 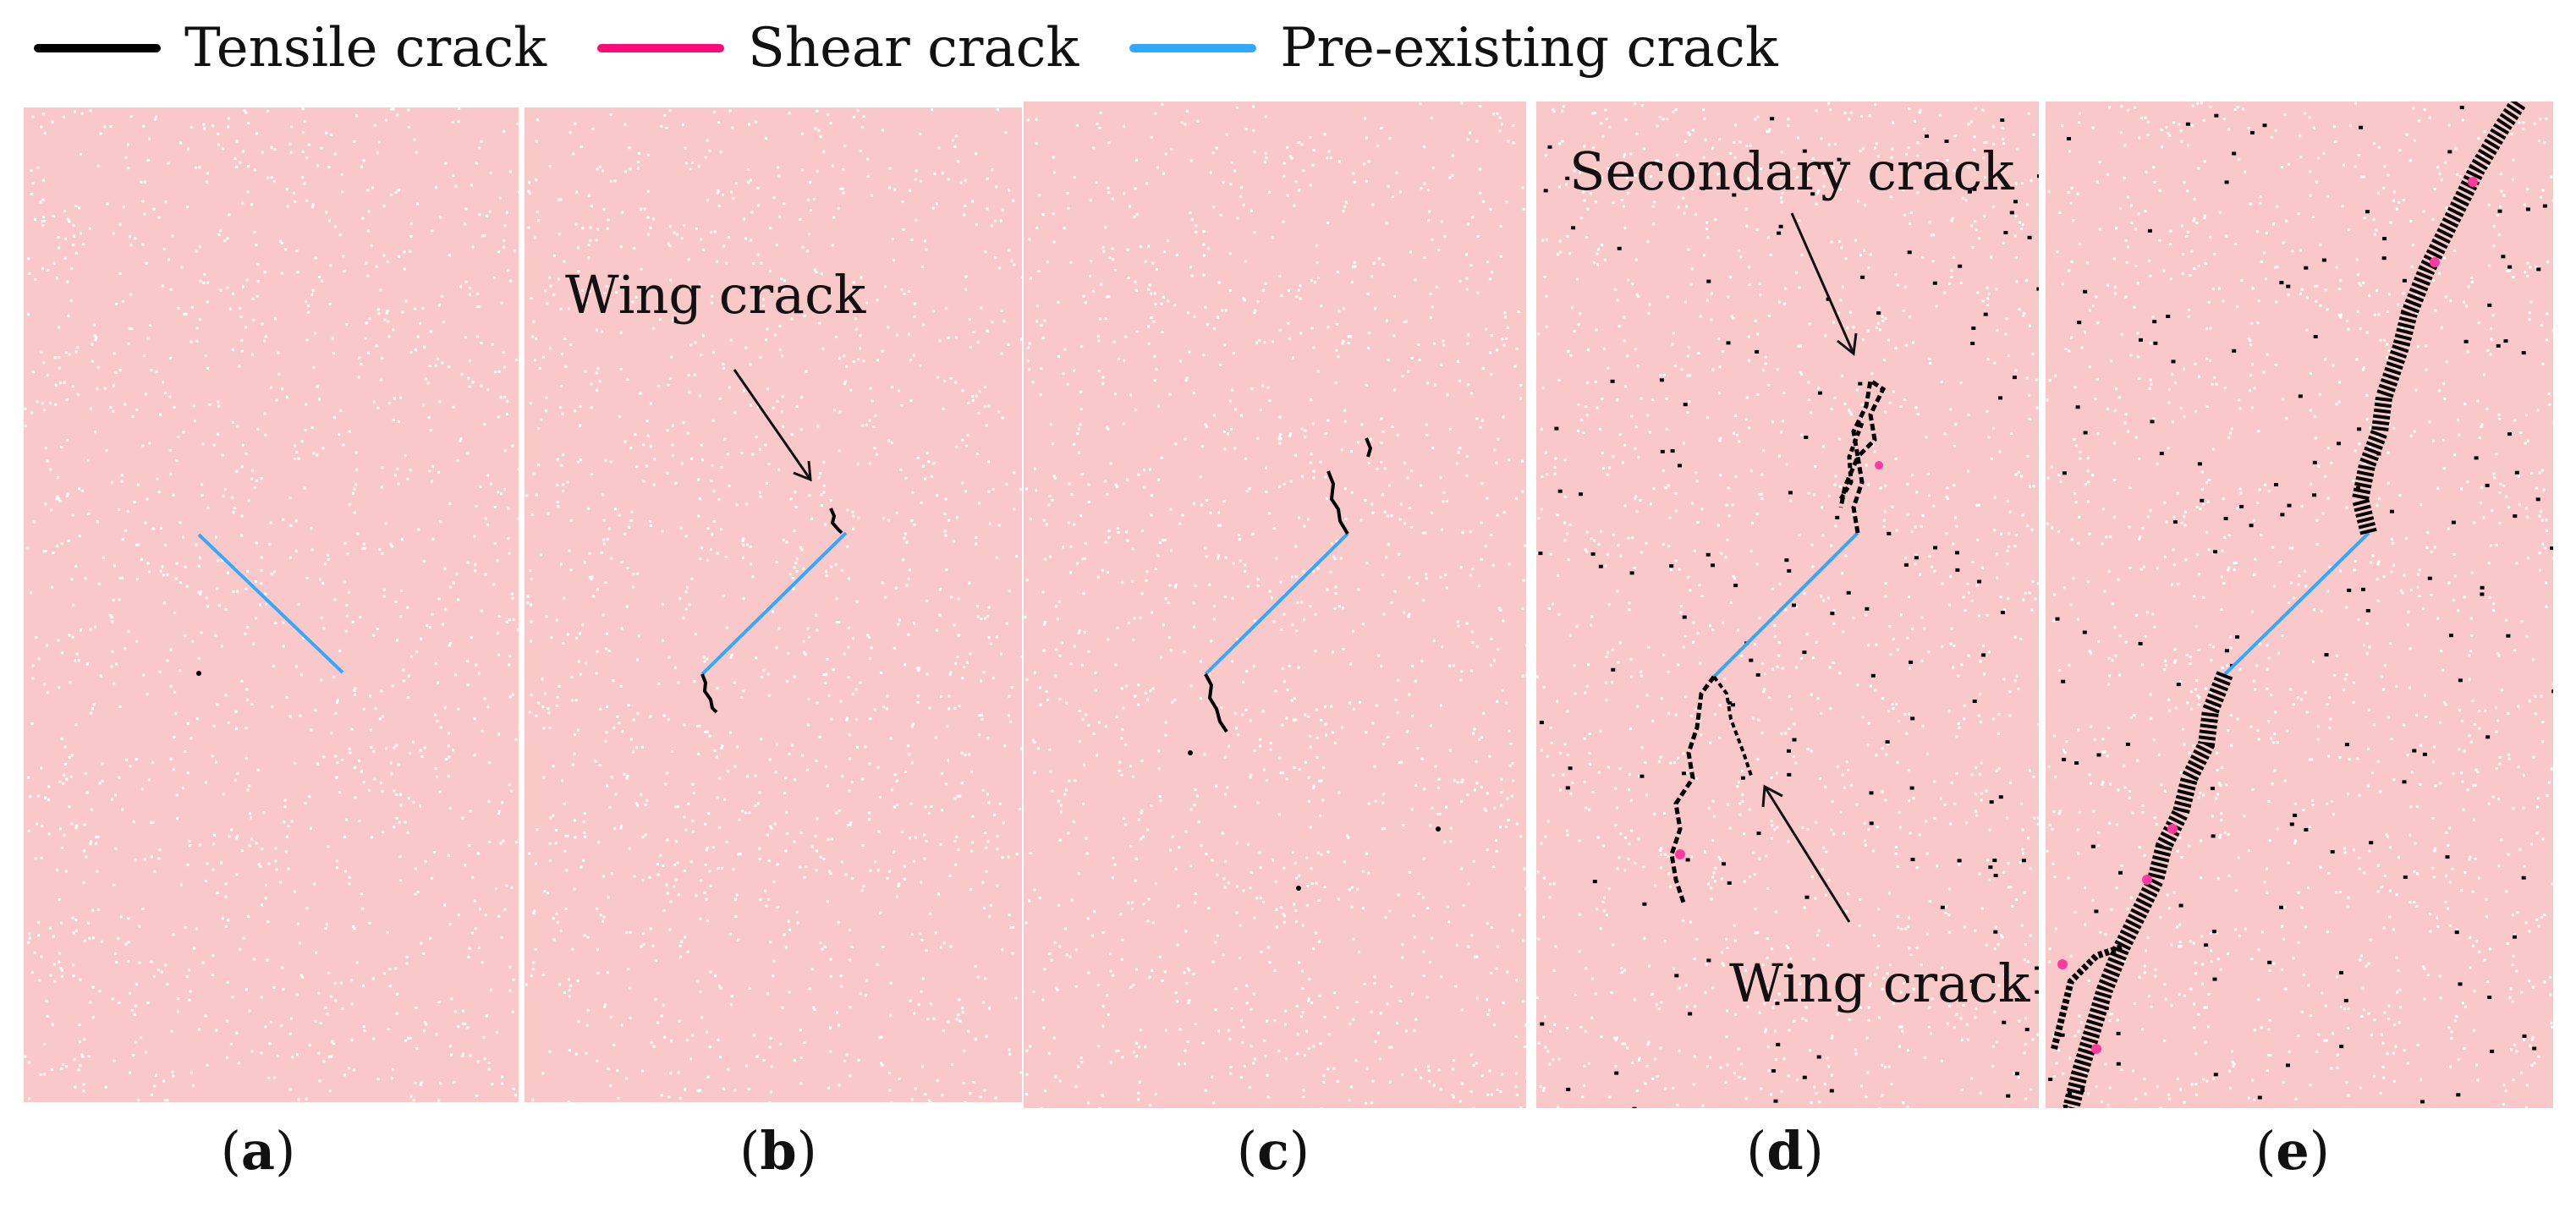 I want to click on shear-crack-label: Shear crack, so click(x=913, y=49).